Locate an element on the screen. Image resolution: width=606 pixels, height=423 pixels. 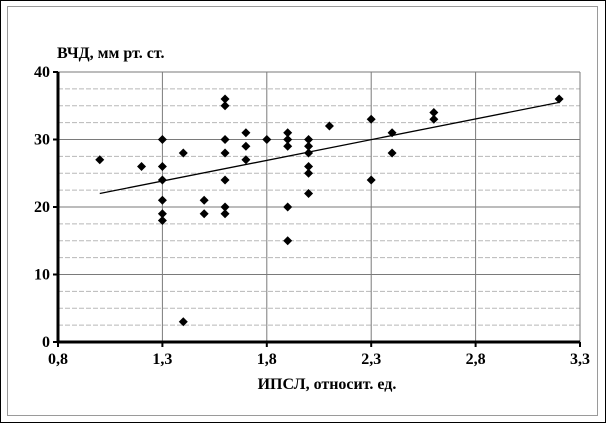
x-tick-label: 2,3 is located at coordinates (371, 359).